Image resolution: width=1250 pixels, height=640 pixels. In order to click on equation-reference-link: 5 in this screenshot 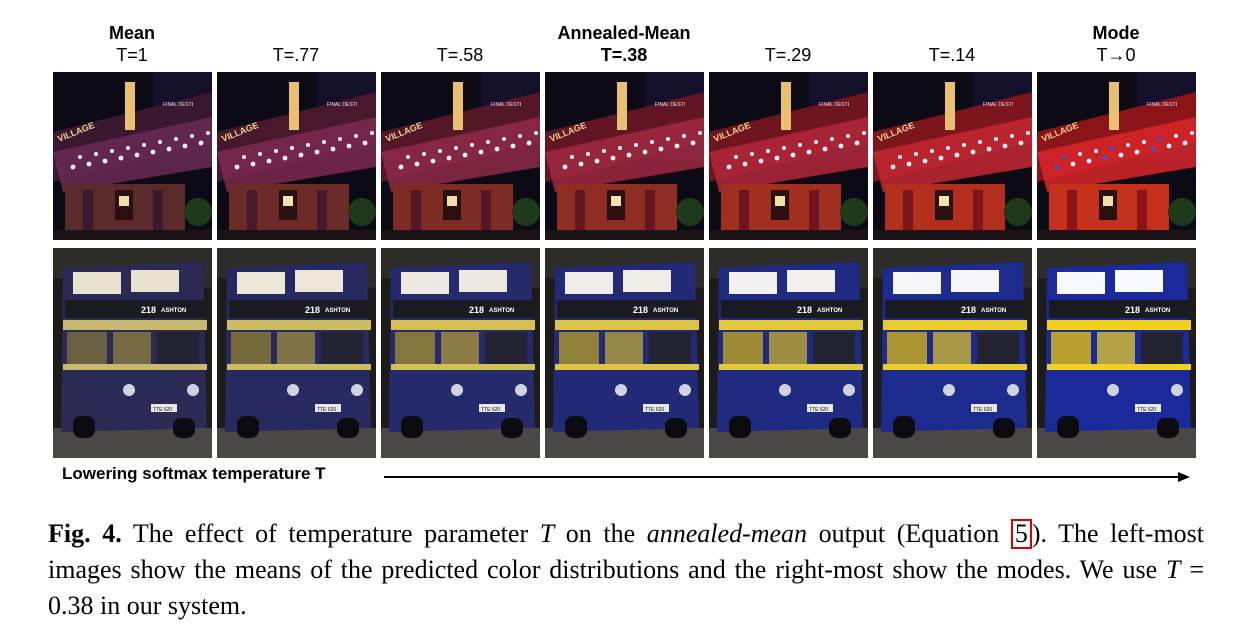, I will do `click(1021, 534)`.